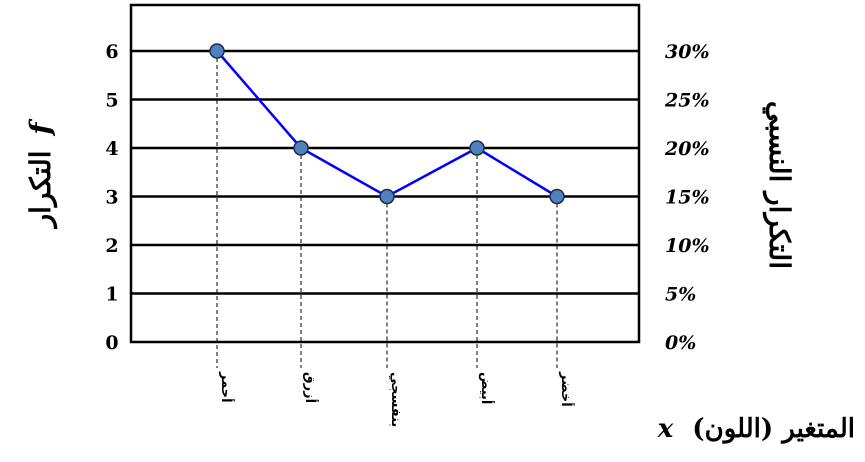 The width and height of the screenshot is (865, 462). I want to click on y-axis-title: التكرار f, so click(41, 174).